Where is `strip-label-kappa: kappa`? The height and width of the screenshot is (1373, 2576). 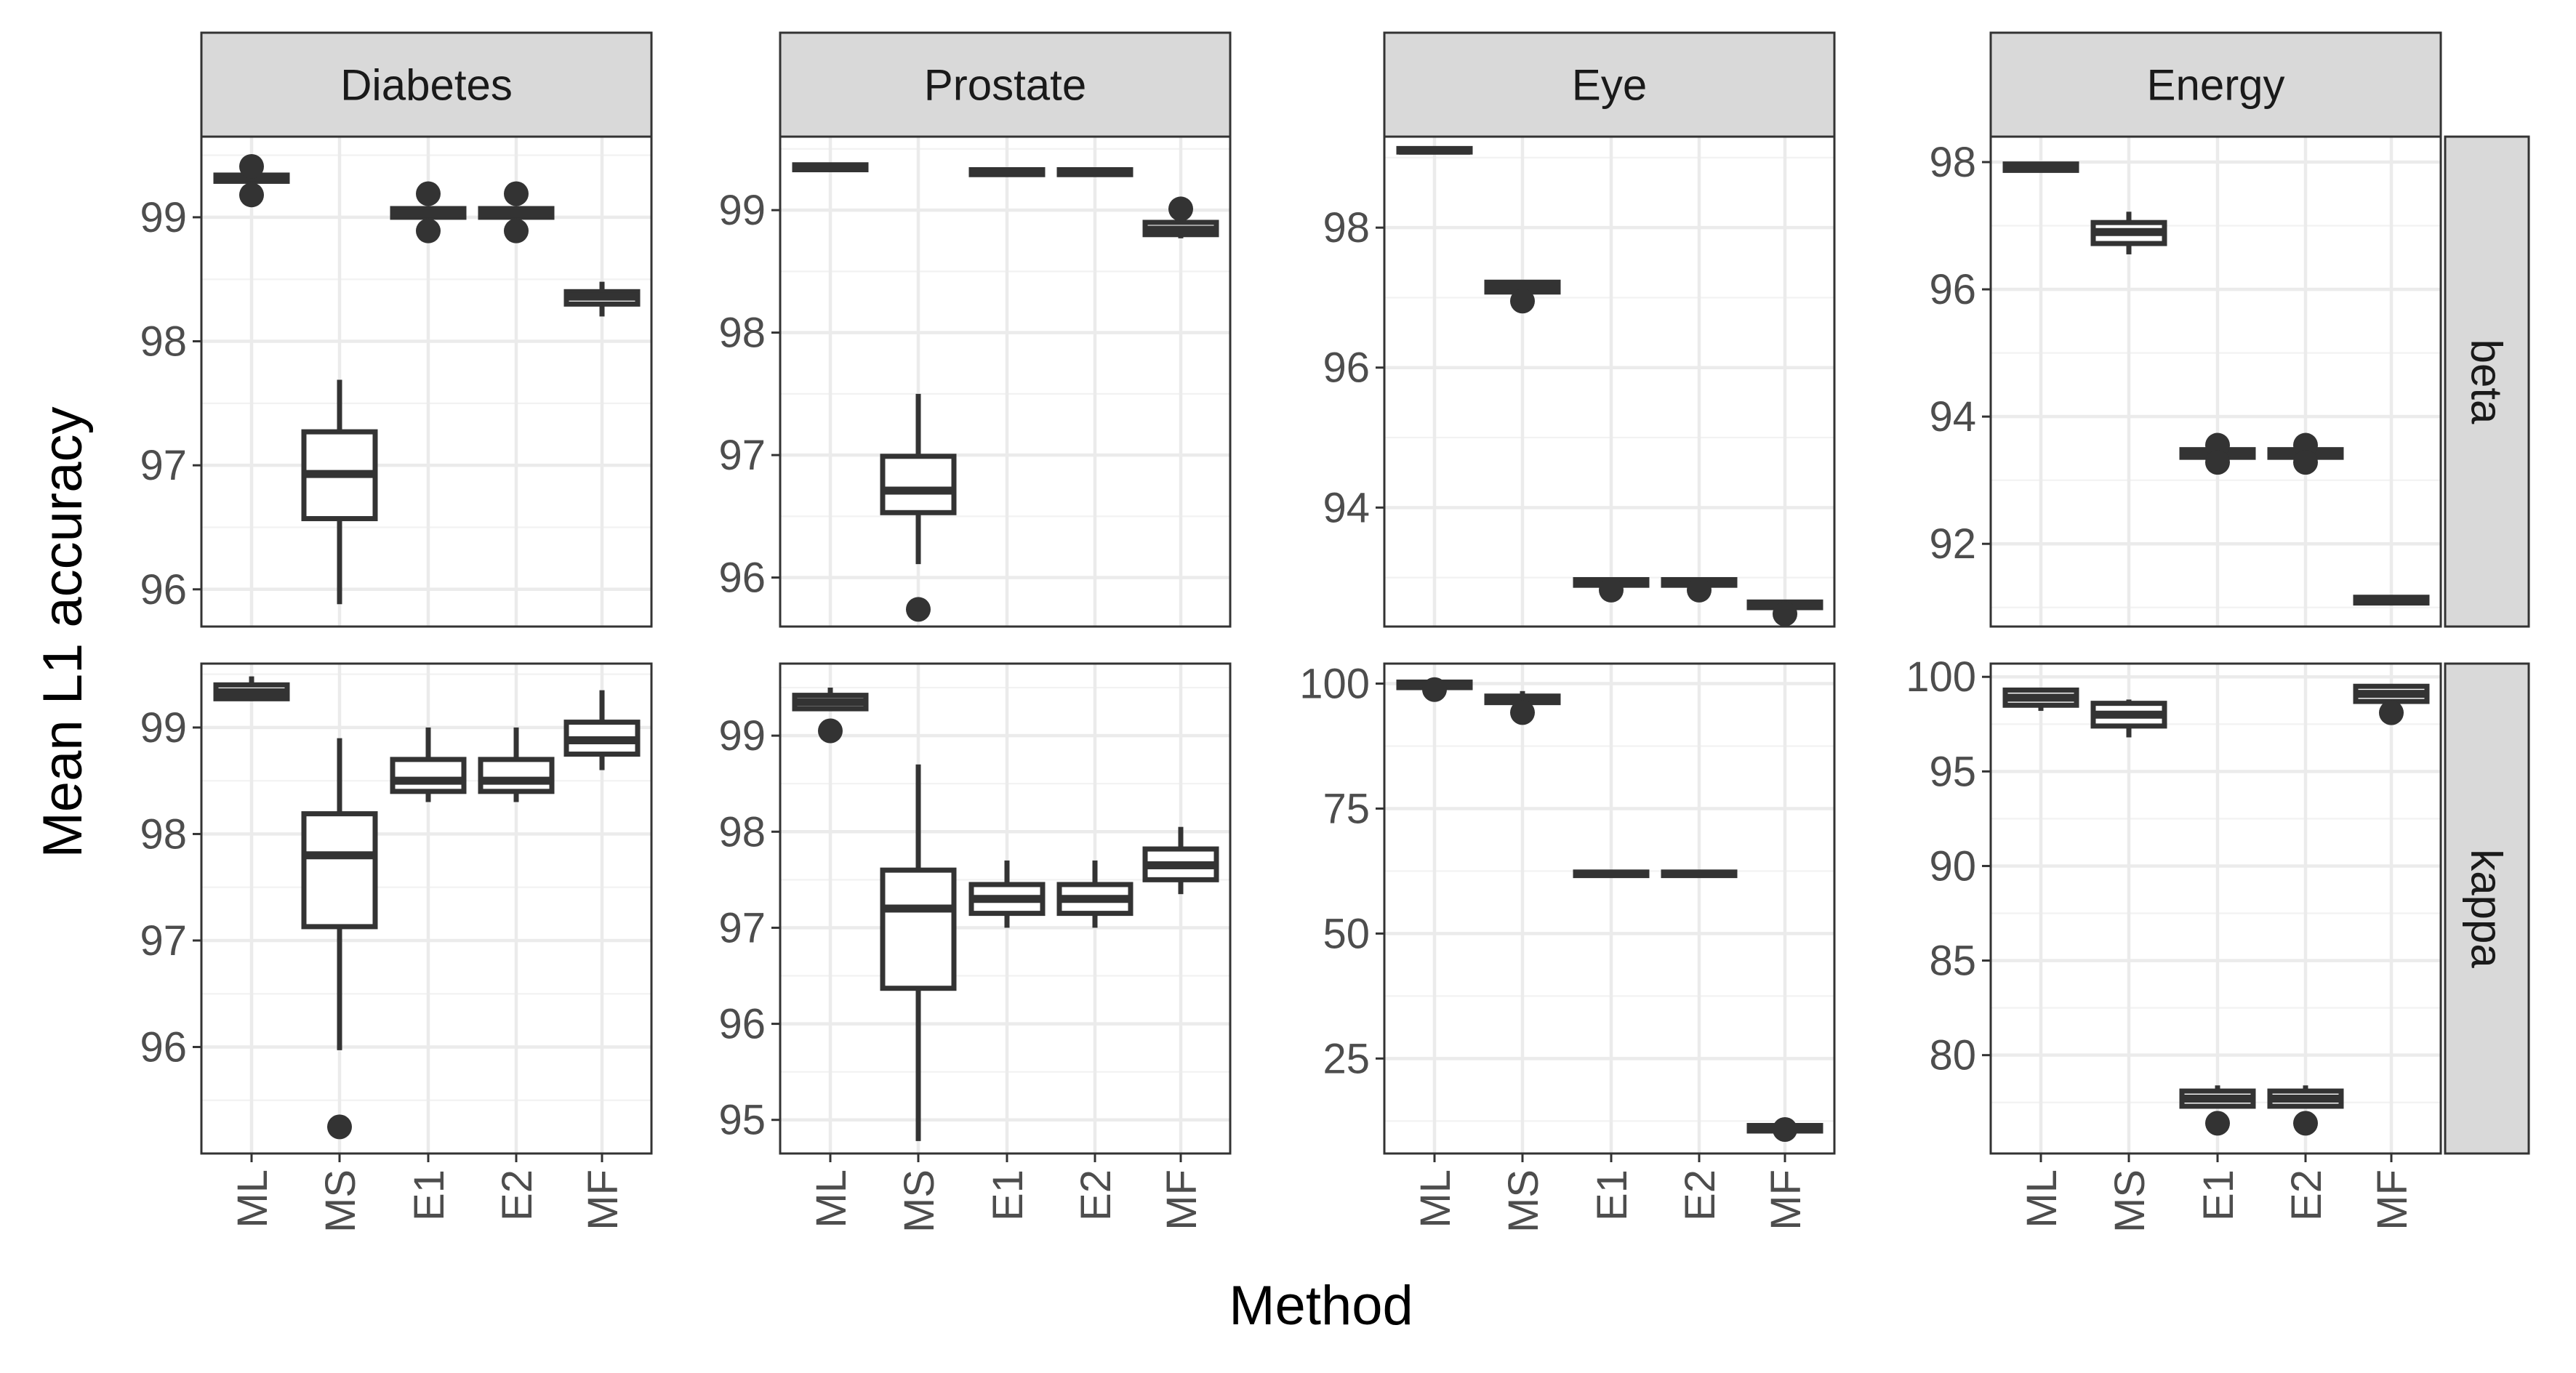
strip-label-kappa: kappa is located at coordinates (2487, 908).